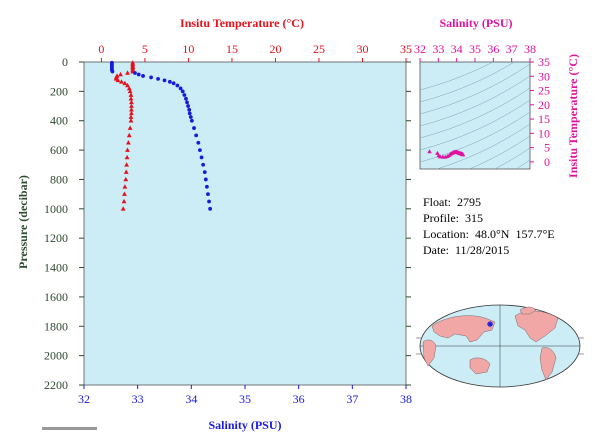  Describe the element at coordinates (528, 310) in the screenshot. I see `map-land-greenland` at that location.